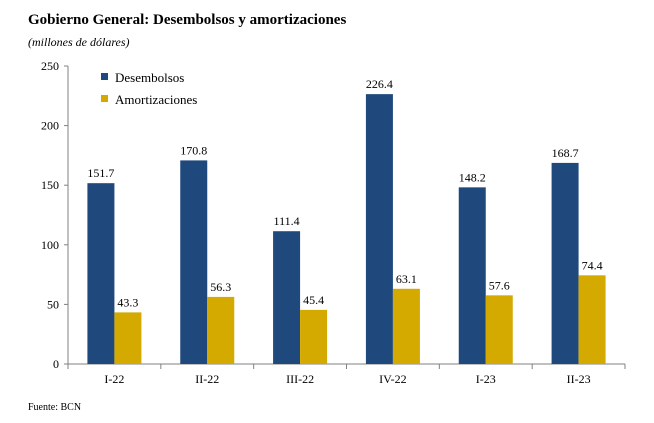 Image resolution: width=654 pixels, height=423 pixels. Describe the element at coordinates (127, 302) in the screenshot. I see `data-label: 43.3` at that location.